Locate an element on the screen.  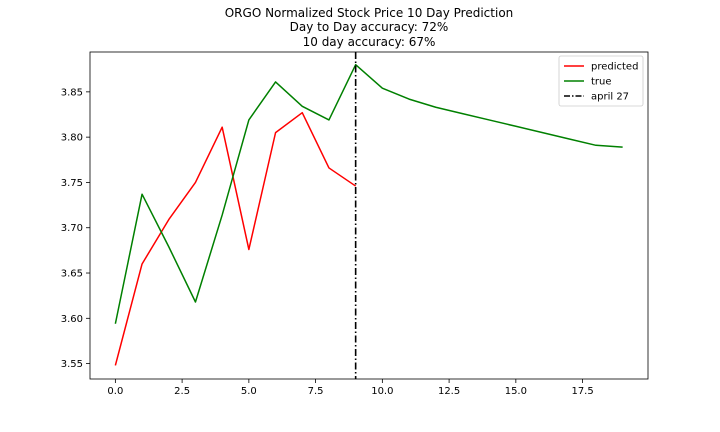
x-tick-label: 7.5 is located at coordinates (316, 391).